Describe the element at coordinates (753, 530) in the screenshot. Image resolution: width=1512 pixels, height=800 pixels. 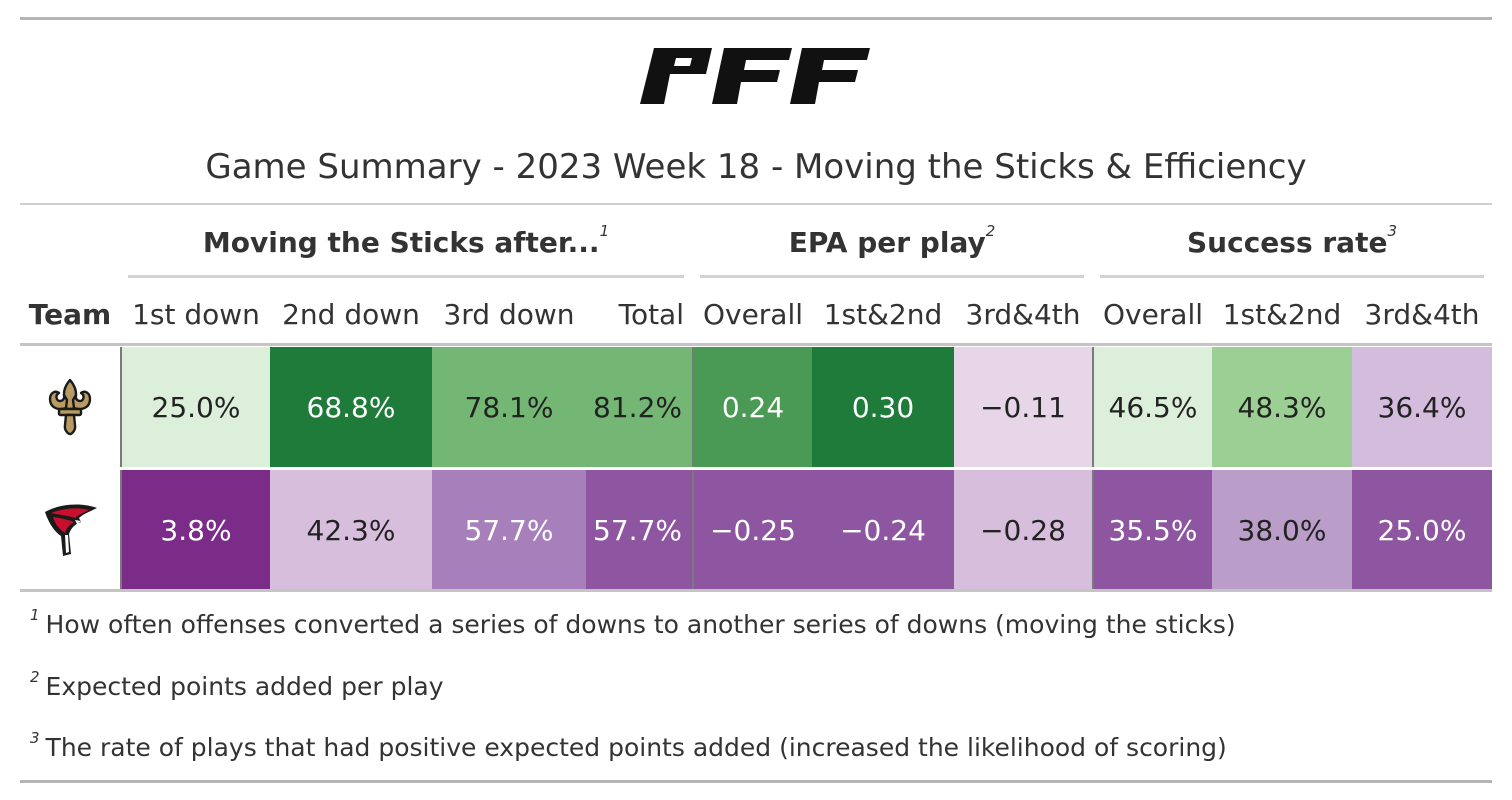
I see `cell-falcons-epa-overall: −0.25` at that location.